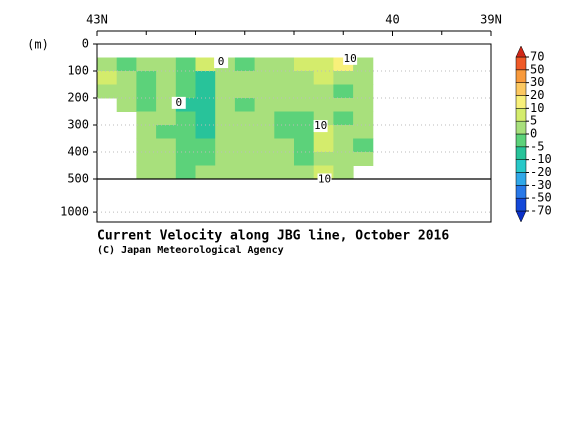 This screenshot has width=570, height=423. I want to click on colorbar-label: 5, so click(533, 121).